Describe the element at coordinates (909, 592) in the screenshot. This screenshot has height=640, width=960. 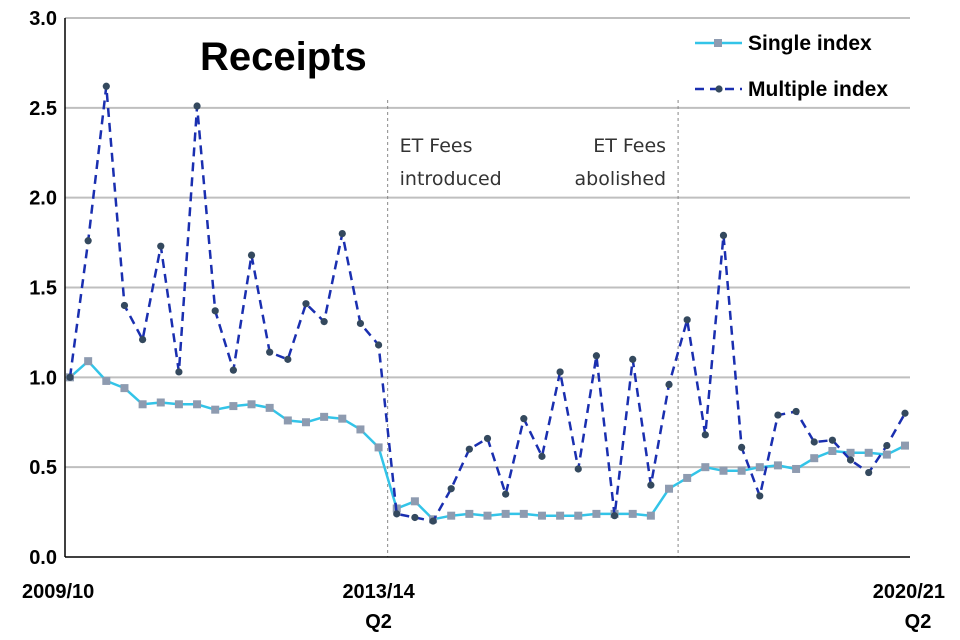
I see `x-tick-label: 2020/21` at that location.